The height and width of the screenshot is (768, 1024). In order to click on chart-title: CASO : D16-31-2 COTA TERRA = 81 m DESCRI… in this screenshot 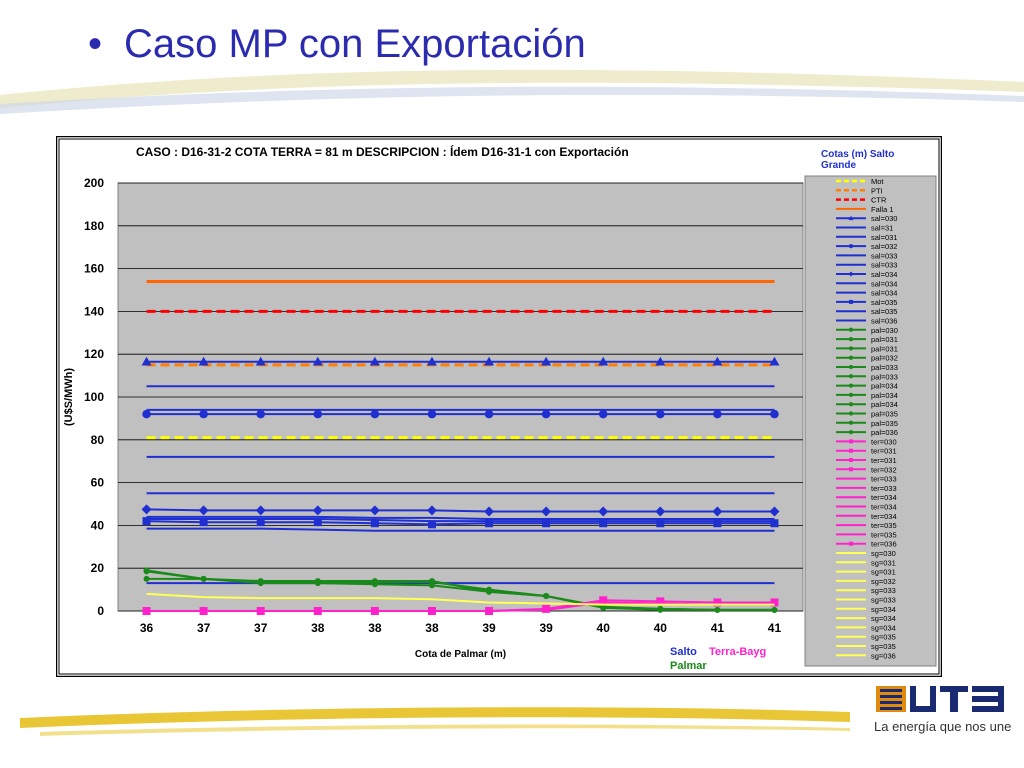, I will do `click(382, 151)`.